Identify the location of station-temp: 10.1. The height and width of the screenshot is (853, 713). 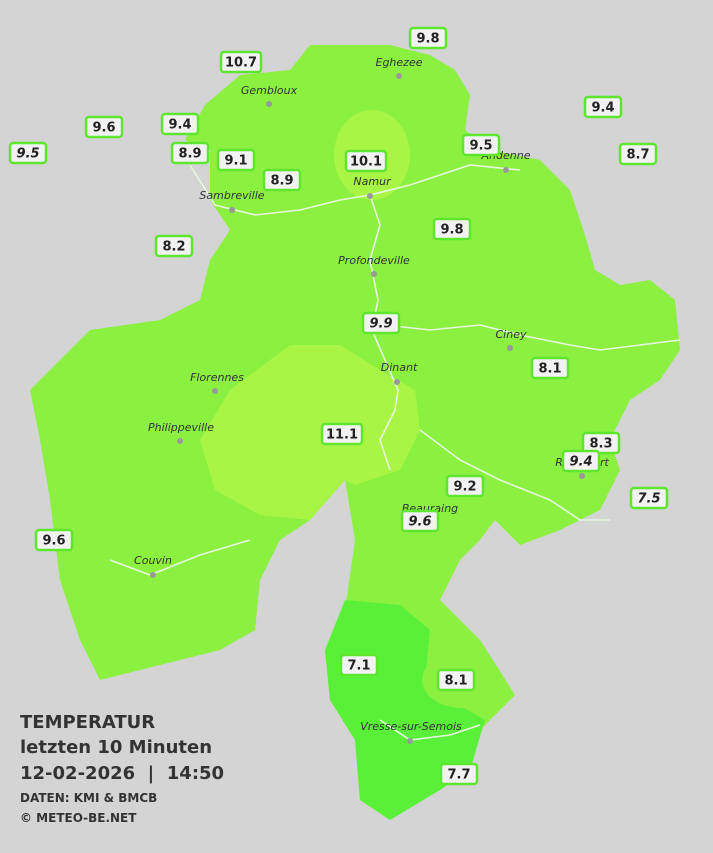
(366, 162).